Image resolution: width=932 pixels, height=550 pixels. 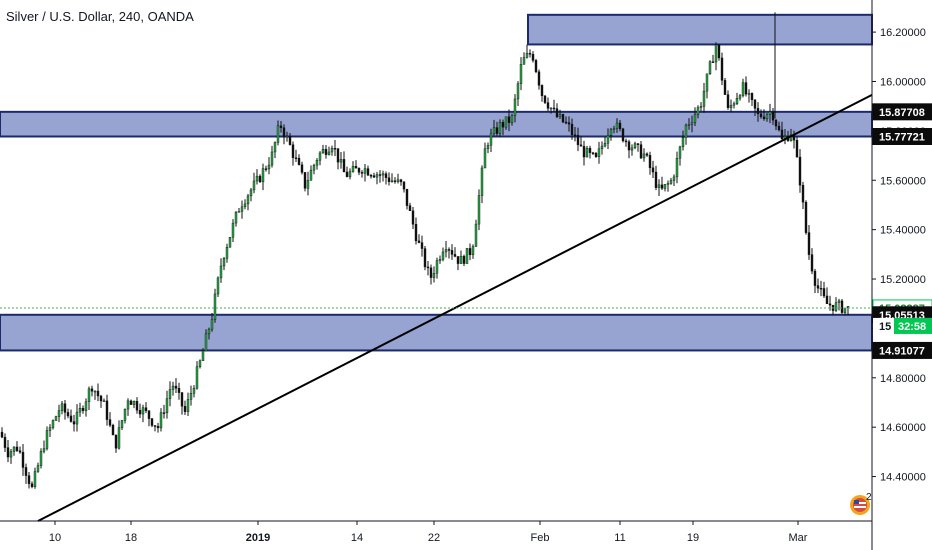 I want to click on y-tick-label: 15.20000, so click(x=903, y=280).